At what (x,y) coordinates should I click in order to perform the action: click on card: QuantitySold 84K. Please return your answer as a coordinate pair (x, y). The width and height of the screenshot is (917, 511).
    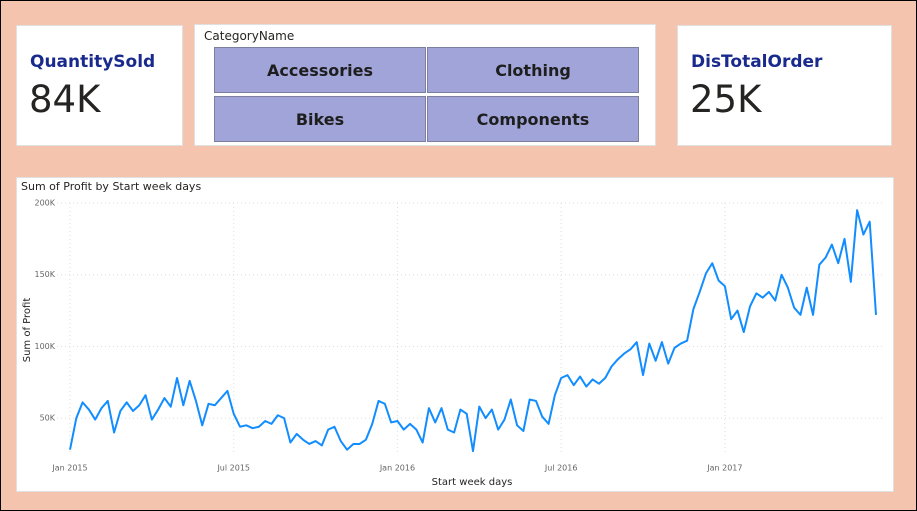
    Looking at the image, I should click on (99, 85).